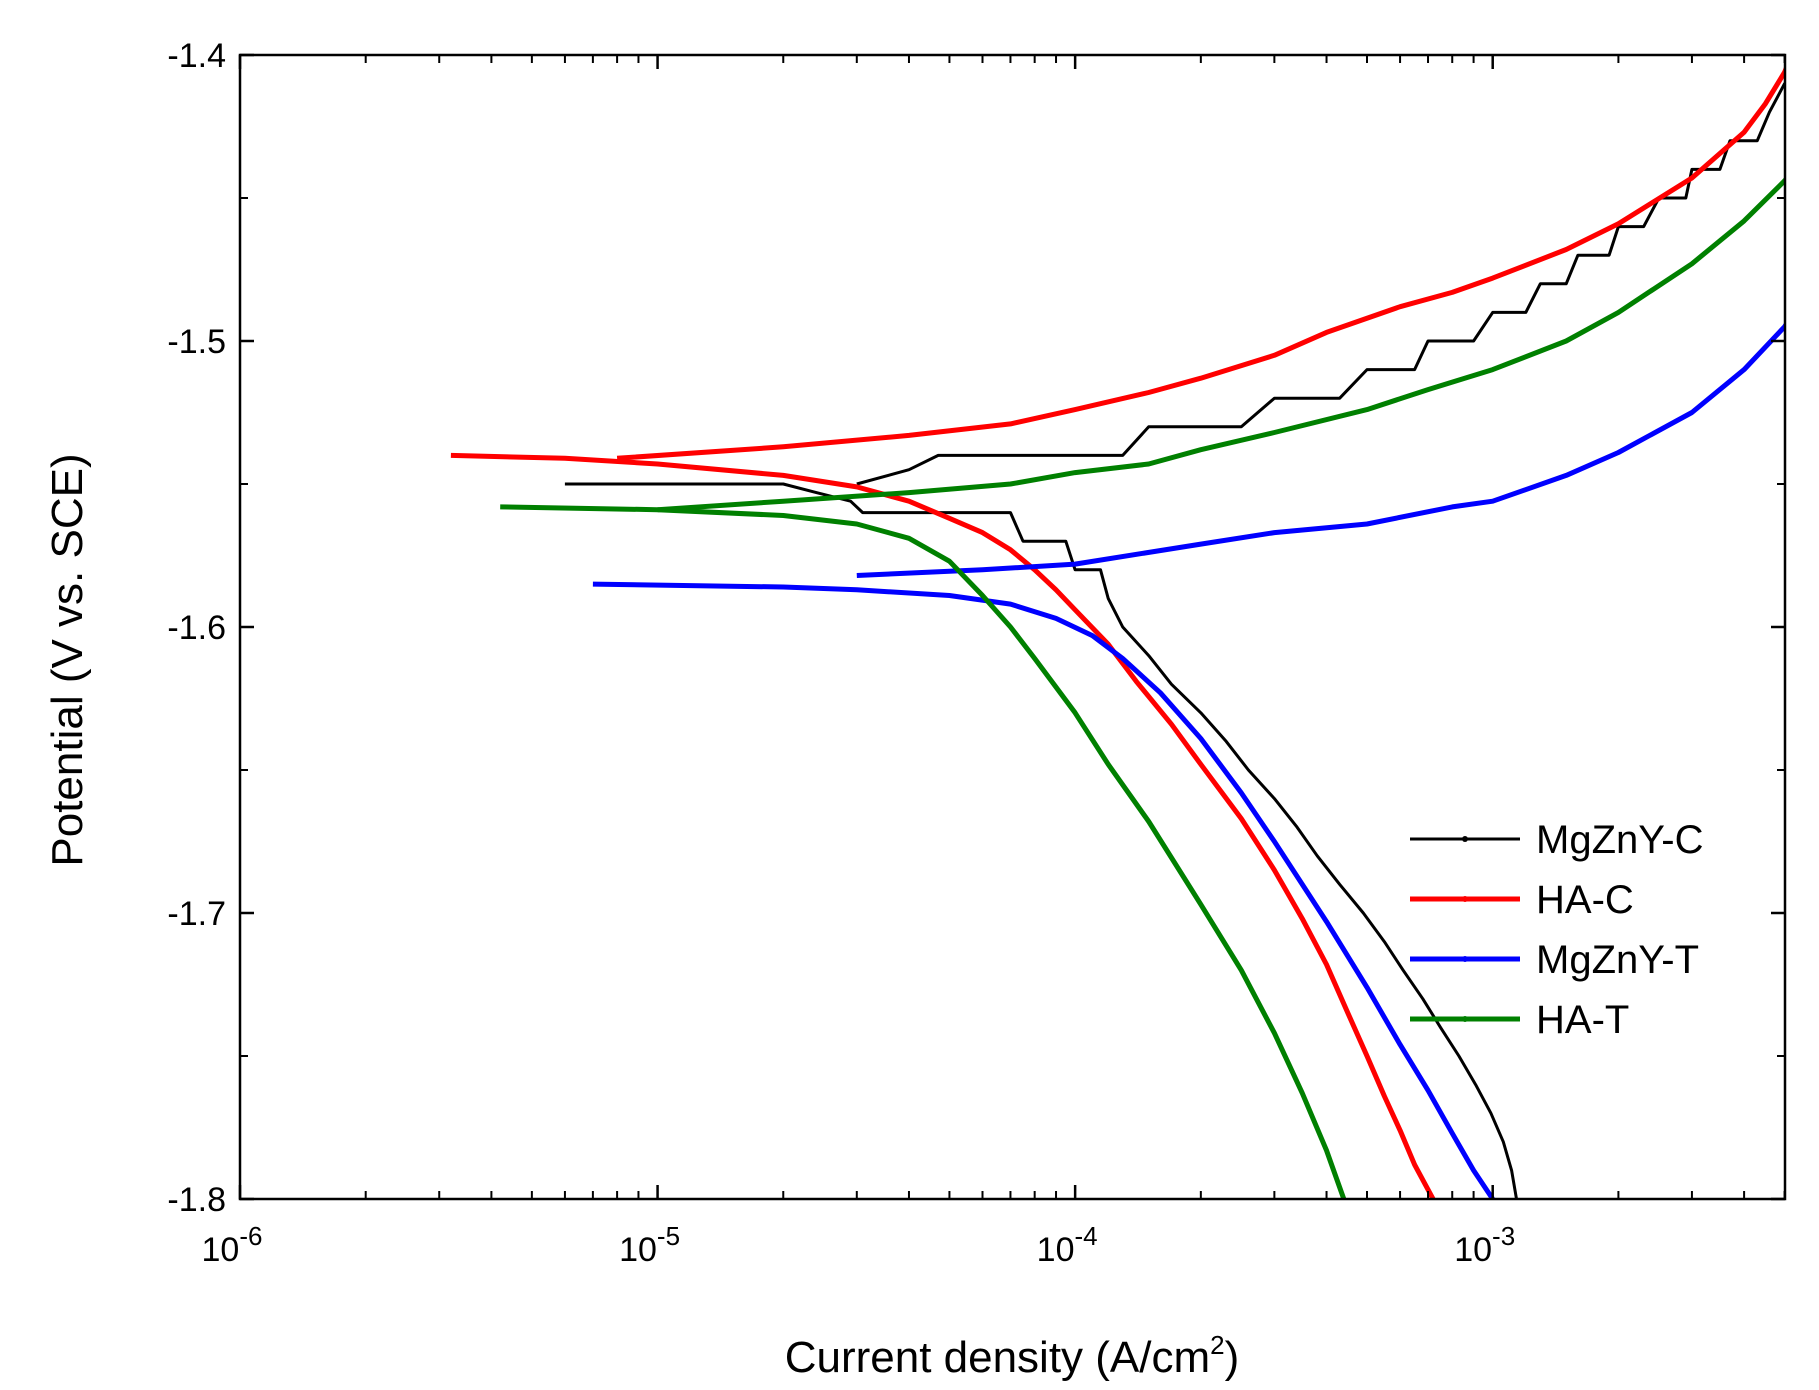 The width and height of the screenshot is (1819, 1390). I want to click on x-axis-title: Current density (A/cm2), so click(1012, 1356).